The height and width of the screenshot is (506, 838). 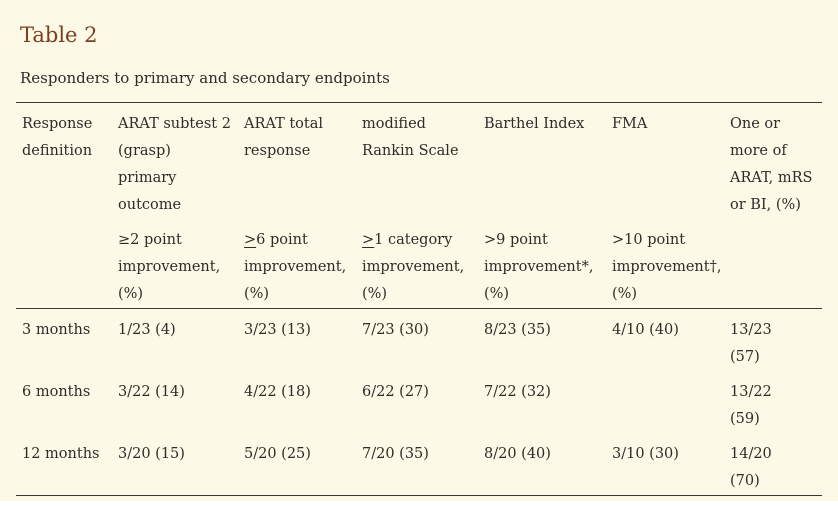 What do you see at coordinates (395, 454) in the screenshot?
I see `data-cell: 7/20 (35)` at bounding box center [395, 454].